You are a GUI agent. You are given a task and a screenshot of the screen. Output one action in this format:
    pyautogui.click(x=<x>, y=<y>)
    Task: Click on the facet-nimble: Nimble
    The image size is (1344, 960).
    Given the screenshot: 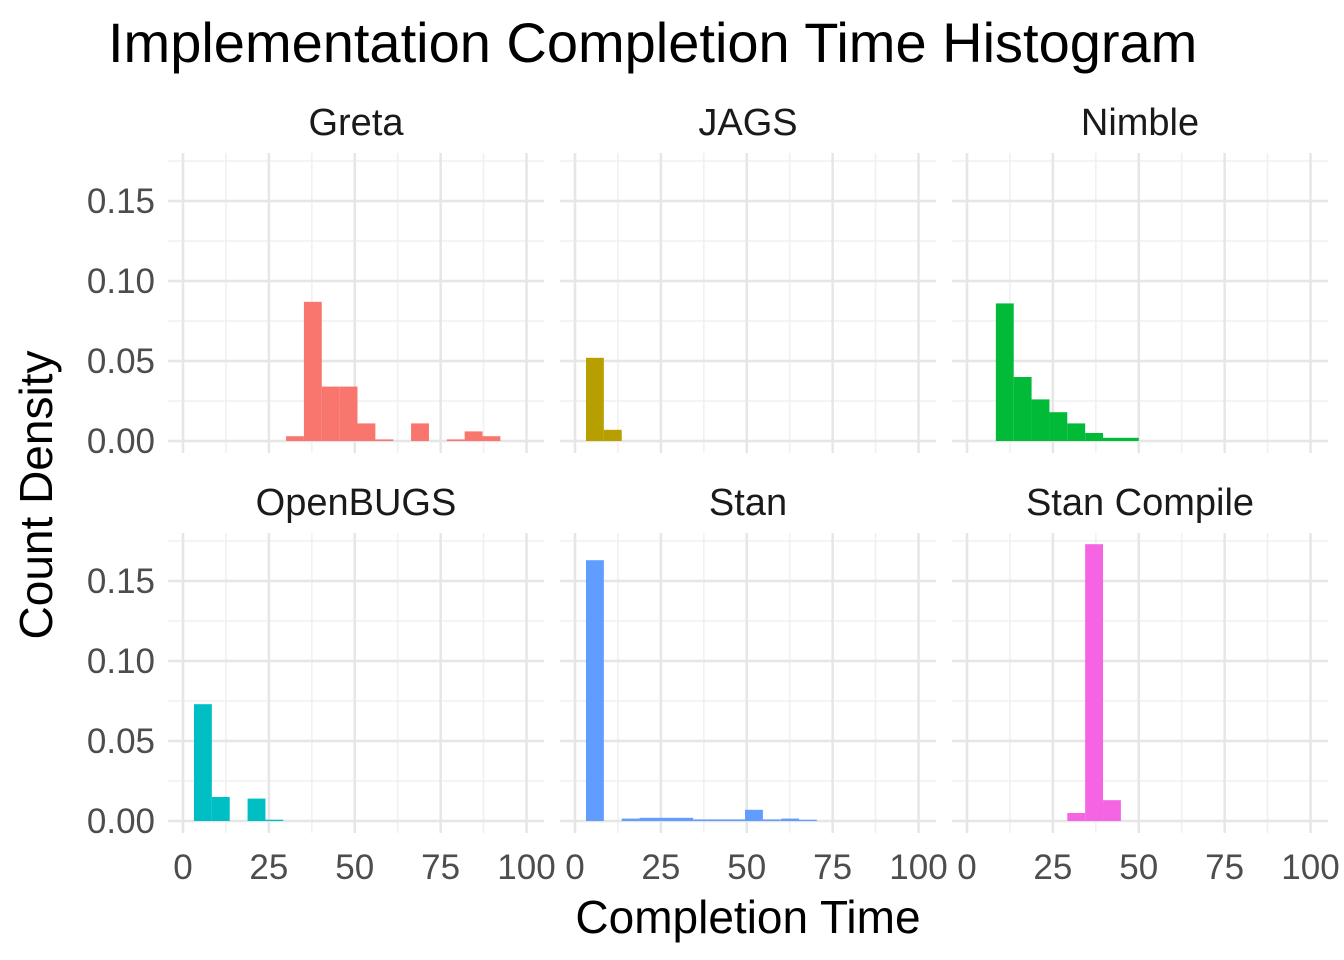 What is the action you would take?
    pyautogui.click(x=1140, y=277)
    